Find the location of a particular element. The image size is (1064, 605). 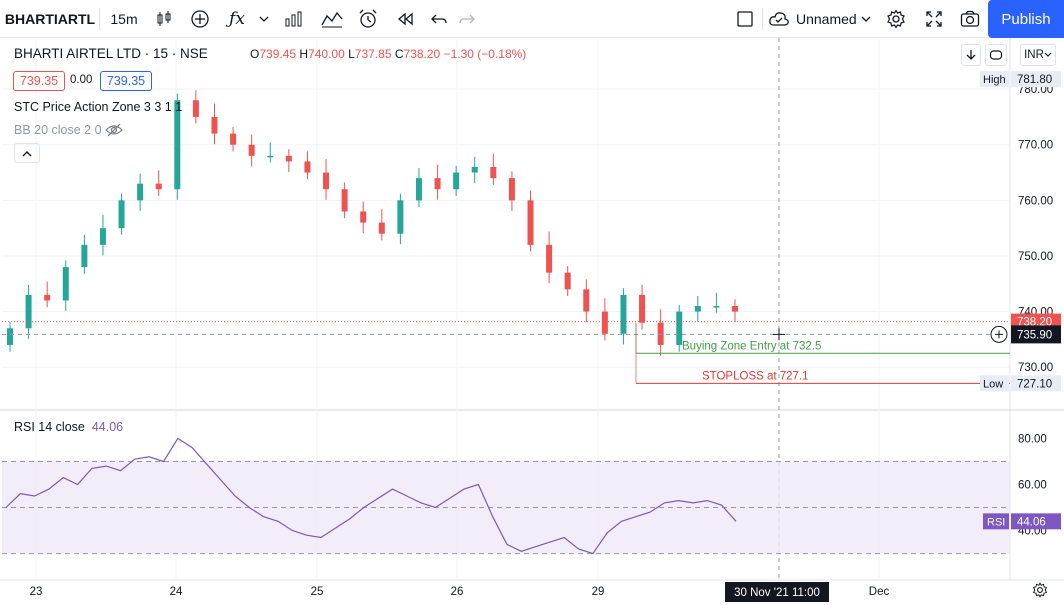

time-tick-label: 23 is located at coordinates (36, 592).